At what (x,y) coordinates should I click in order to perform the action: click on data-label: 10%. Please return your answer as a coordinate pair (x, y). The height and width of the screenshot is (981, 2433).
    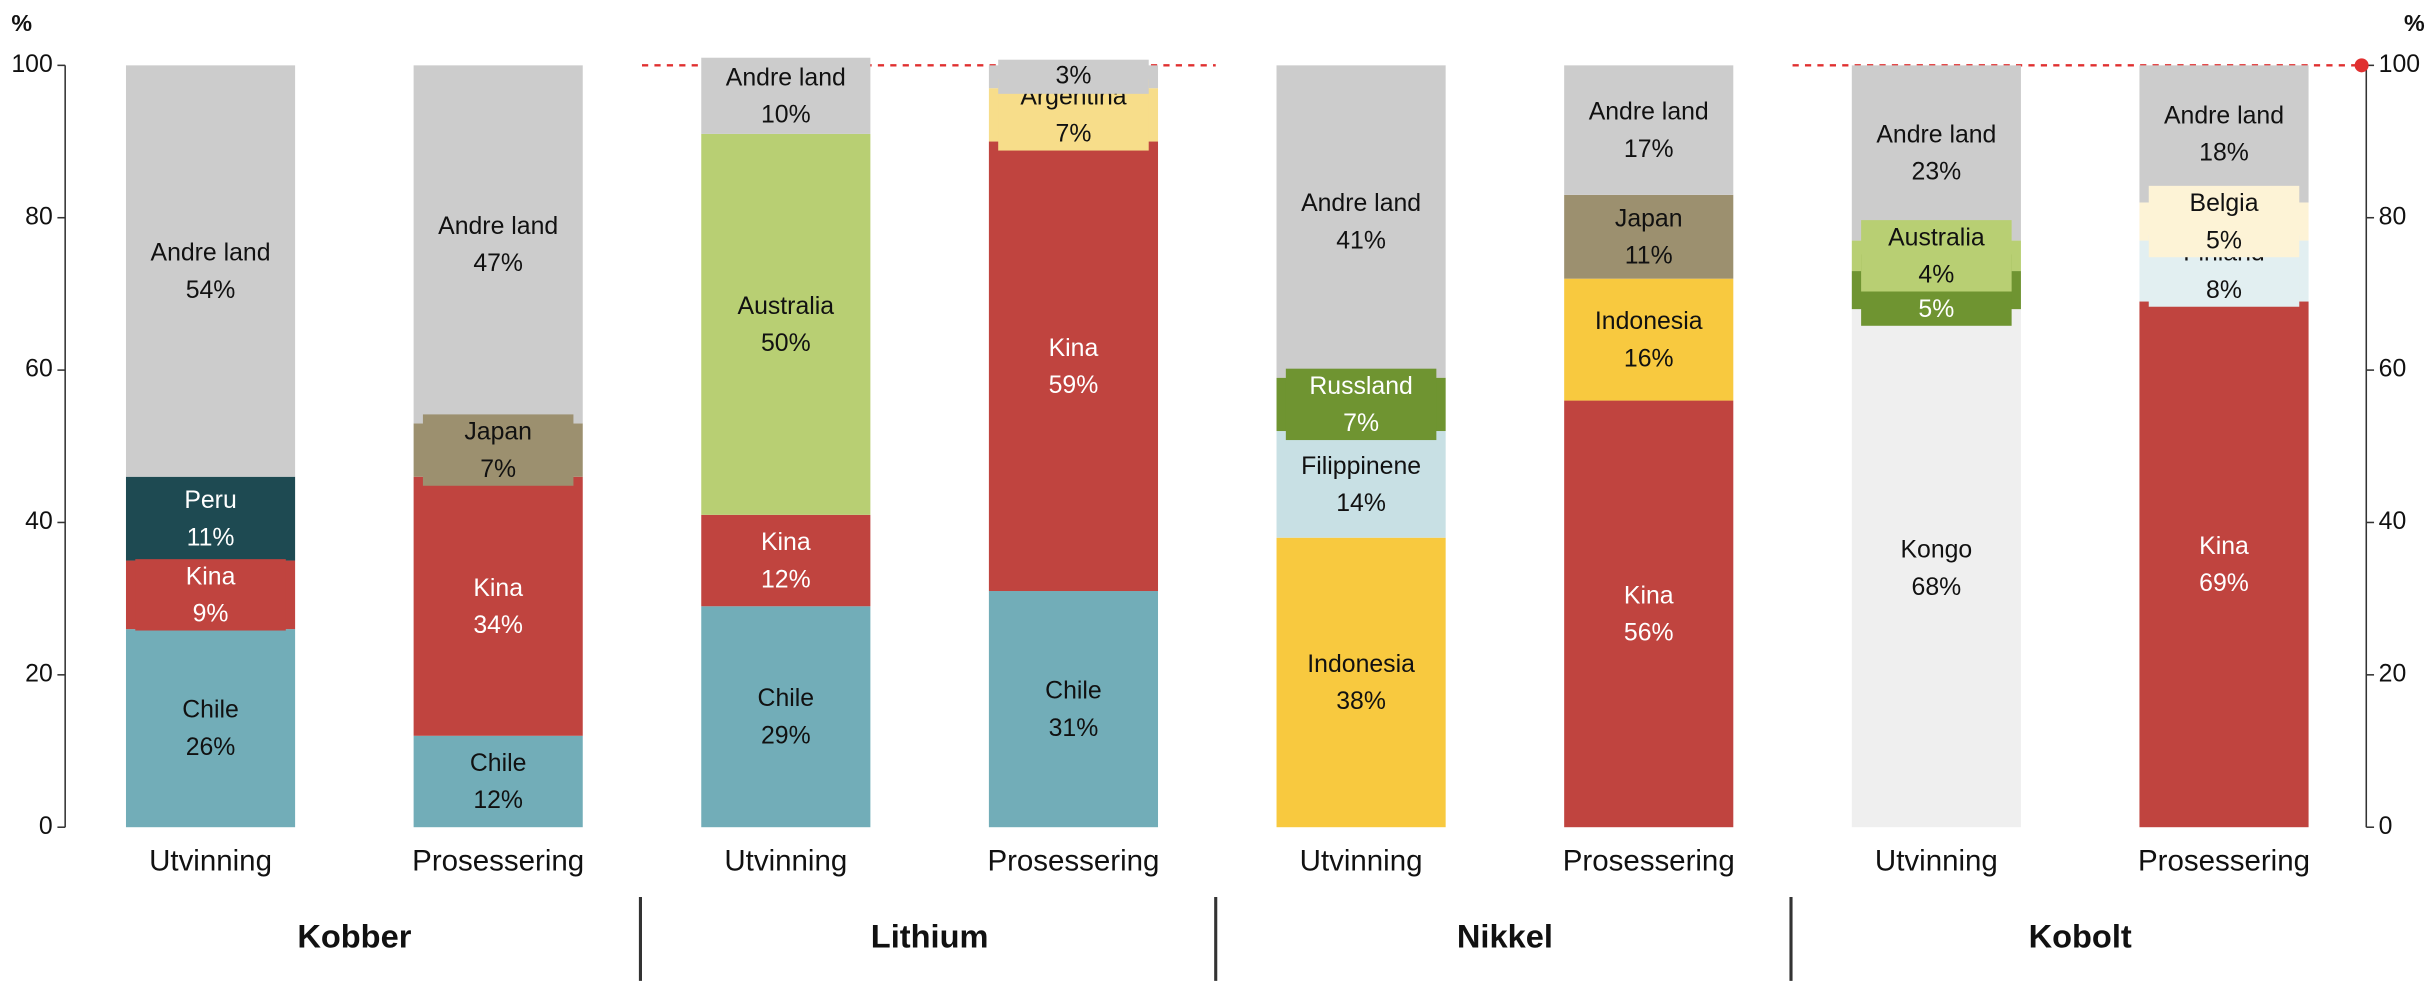
    Looking at the image, I should click on (786, 115).